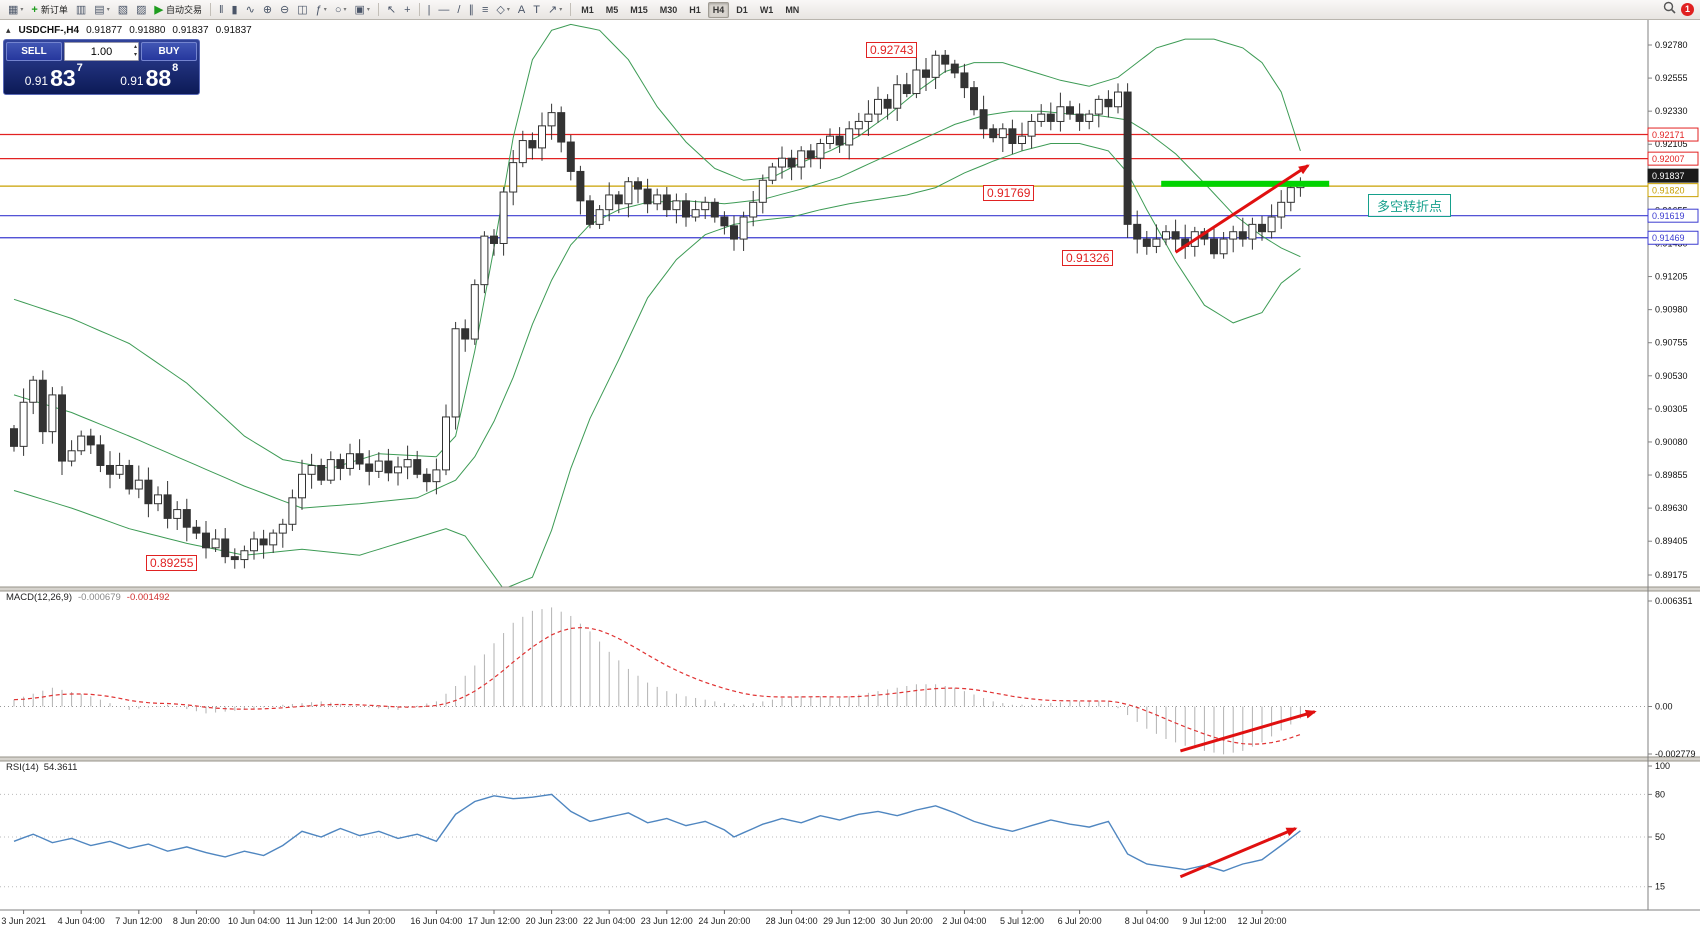 This screenshot has height=942, width=1700. What do you see at coordinates (178, 10) in the screenshot?
I see `autotrade-button: ▶ 自动交易` at bounding box center [178, 10].